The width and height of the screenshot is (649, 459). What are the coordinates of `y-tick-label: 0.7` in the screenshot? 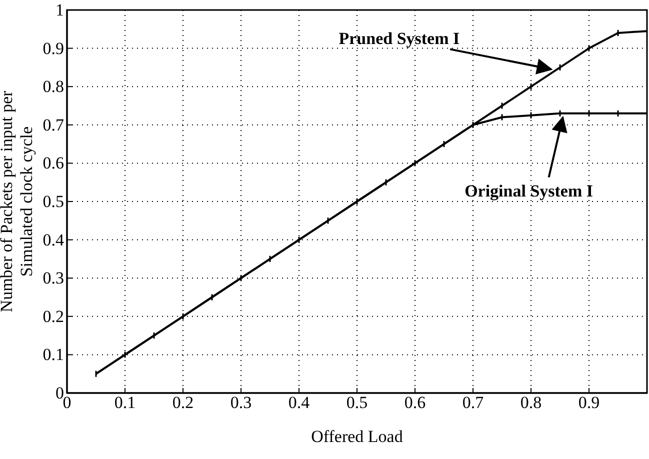 It's located at (53, 124).